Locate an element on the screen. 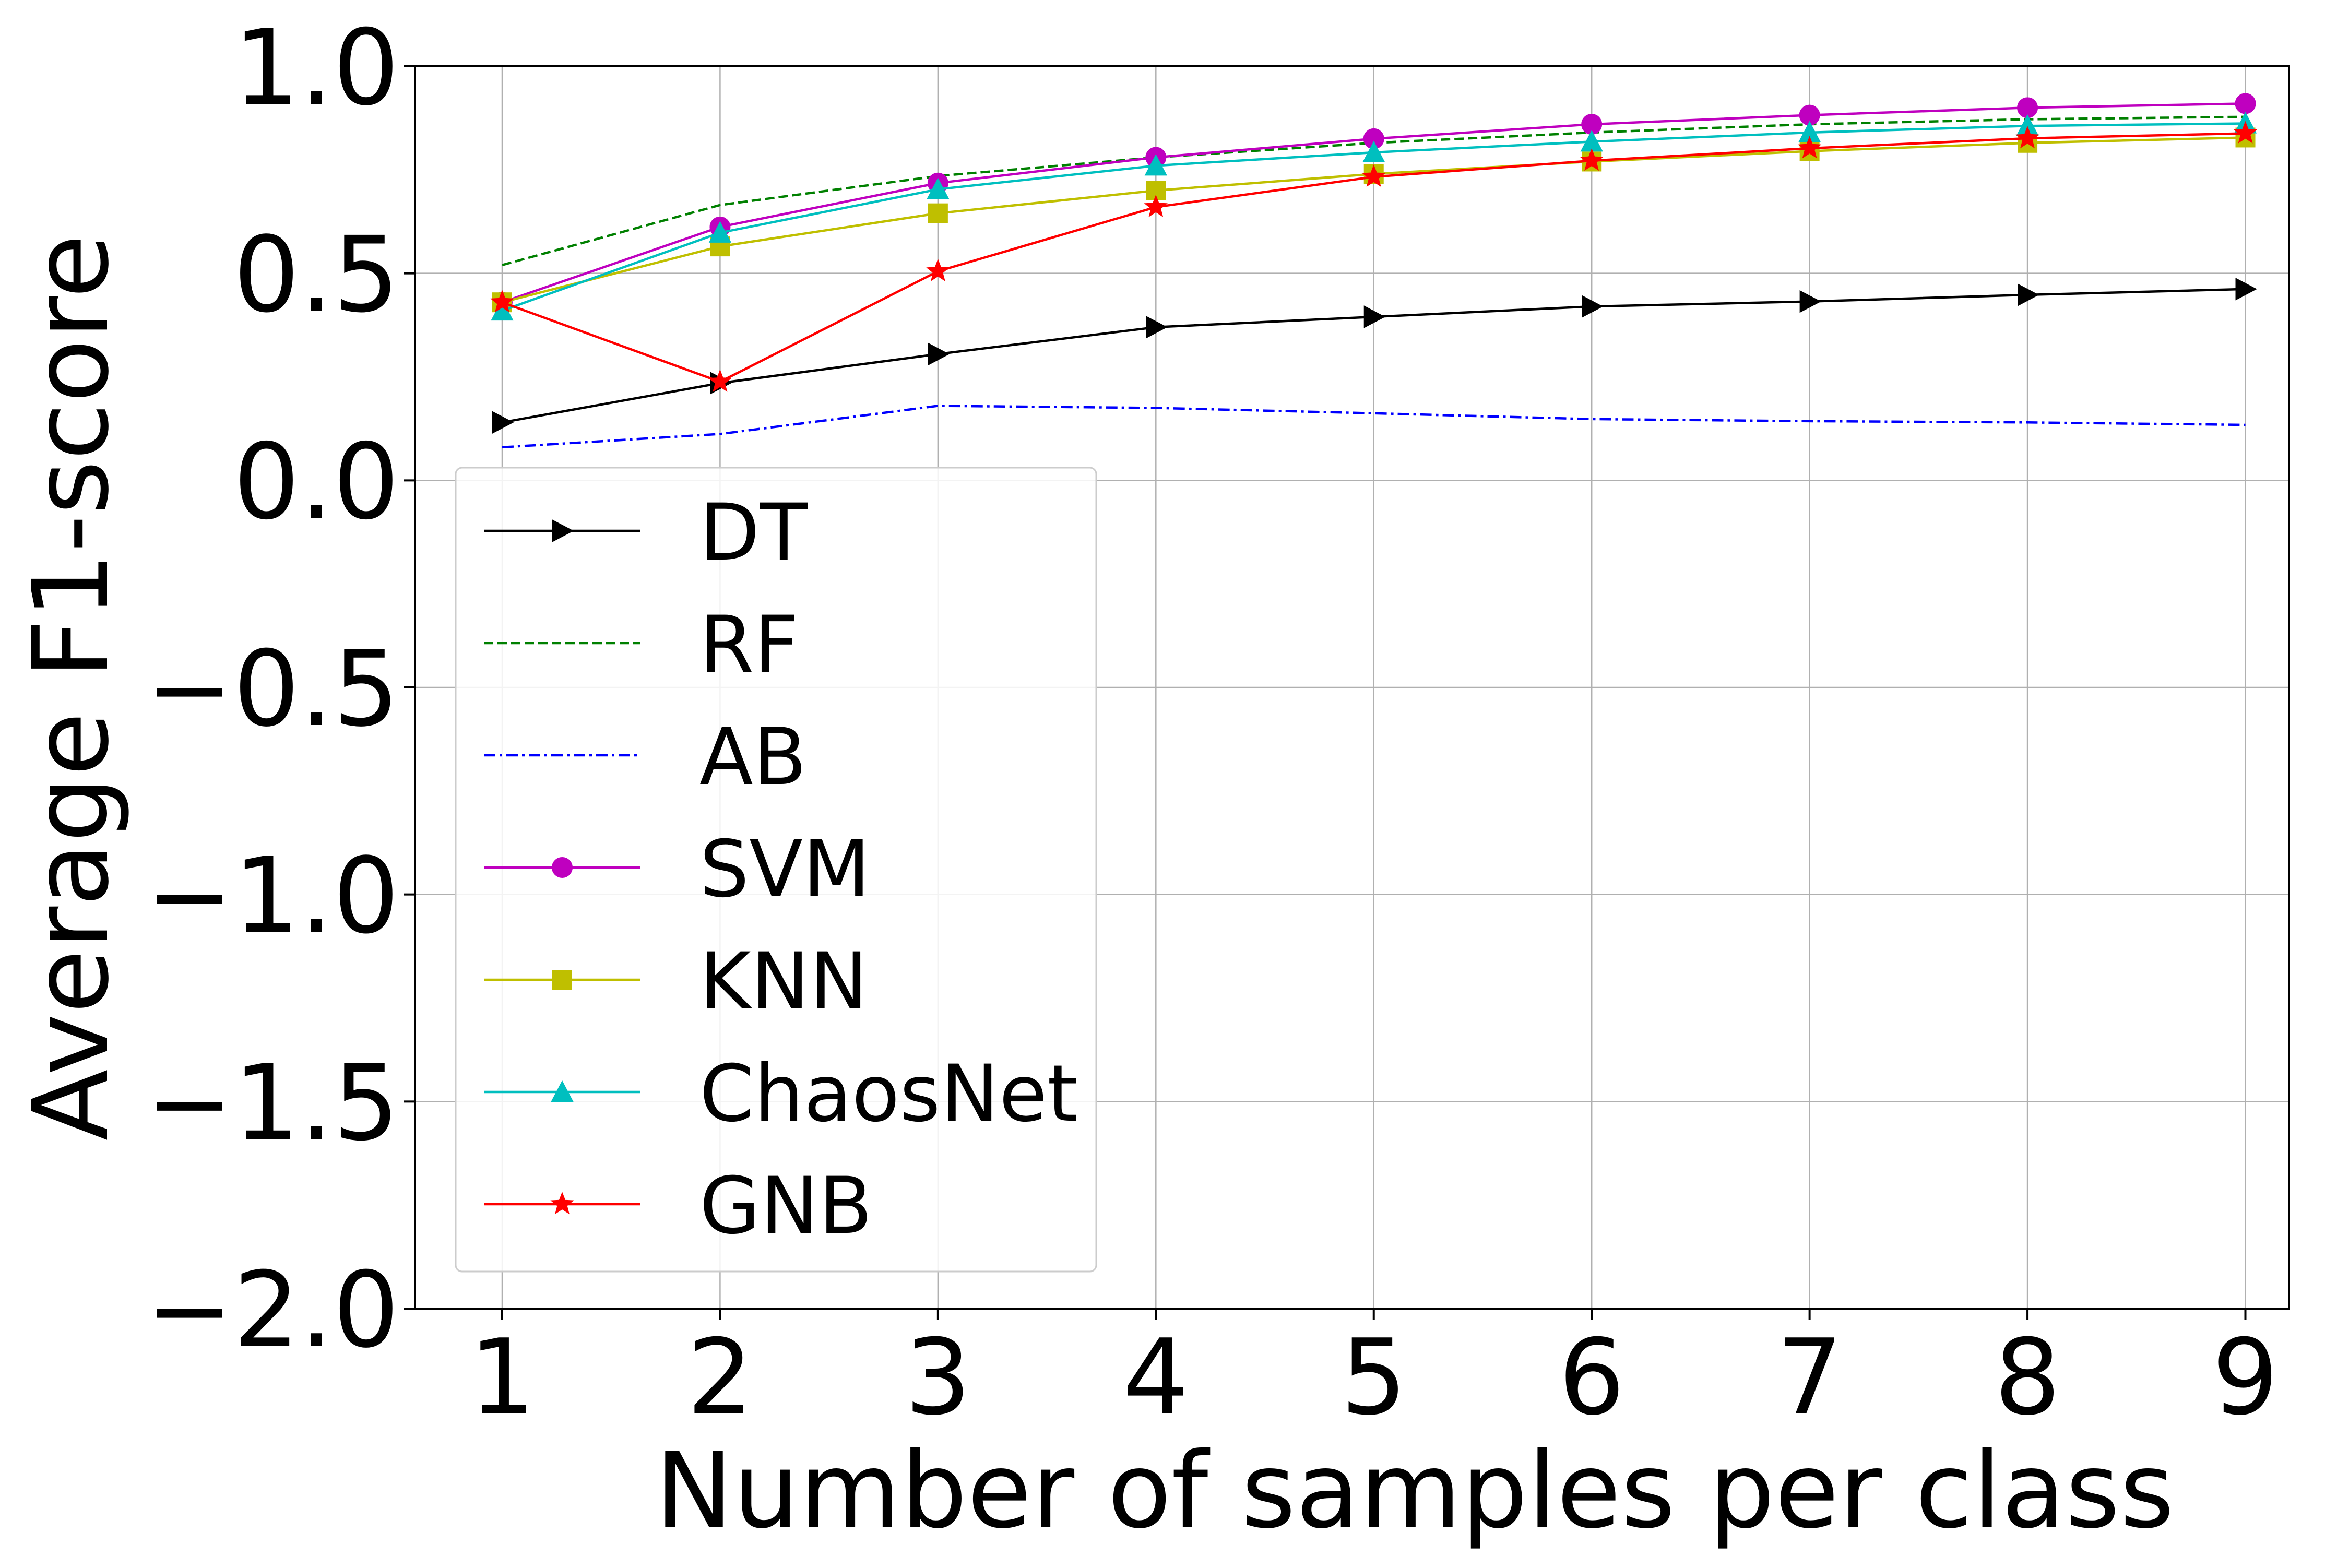  x-axis-label: Number of samples per class is located at coordinates (1415, 1491).